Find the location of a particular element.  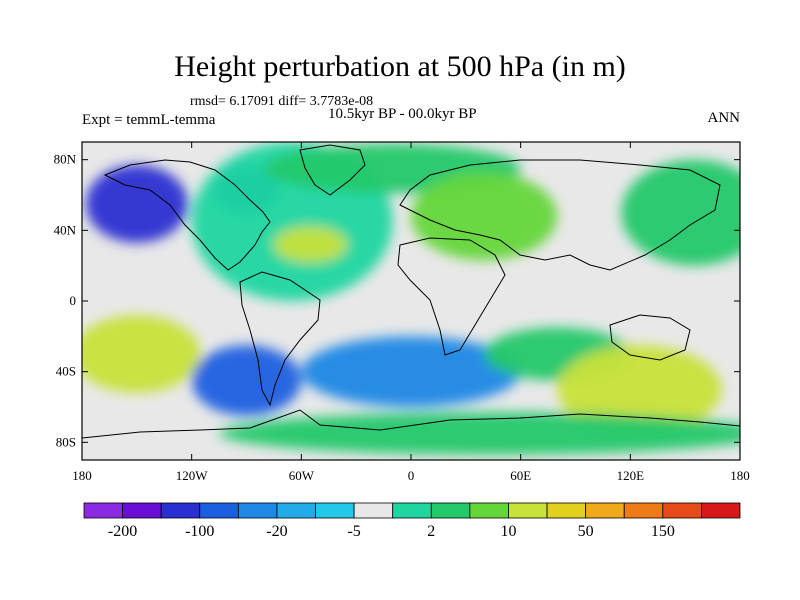

colorbar: -200 -100 -20 -5 2 10 50 150 is located at coordinates (412, 521).